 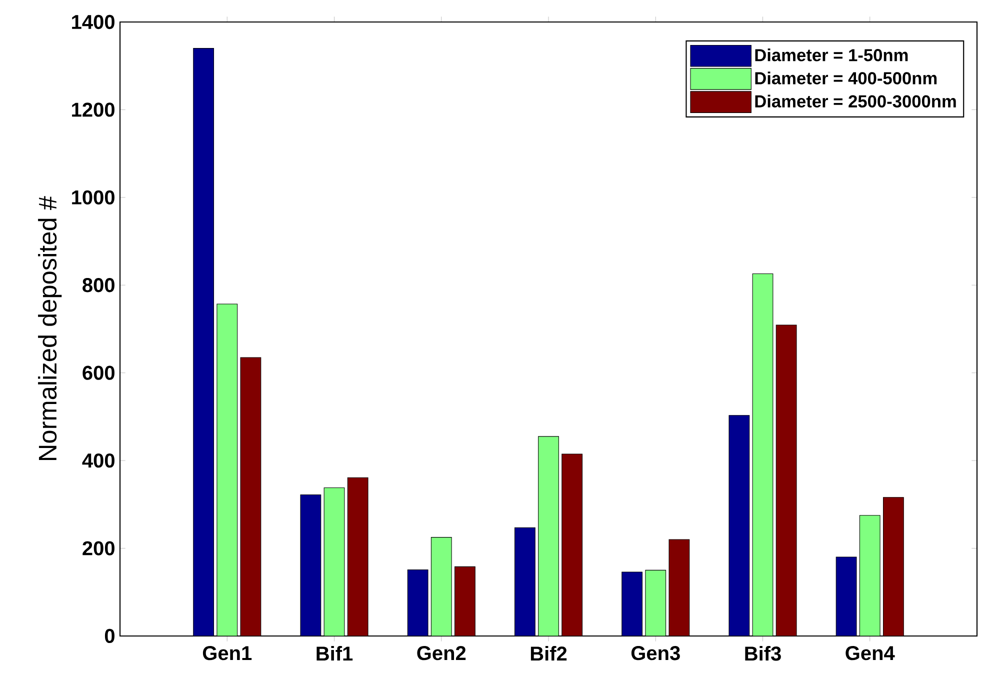 What do you see at coordinates (870, 653) in the screenshot?
I see `x-tick-label: Gen4` at bounding box center [870, 653].